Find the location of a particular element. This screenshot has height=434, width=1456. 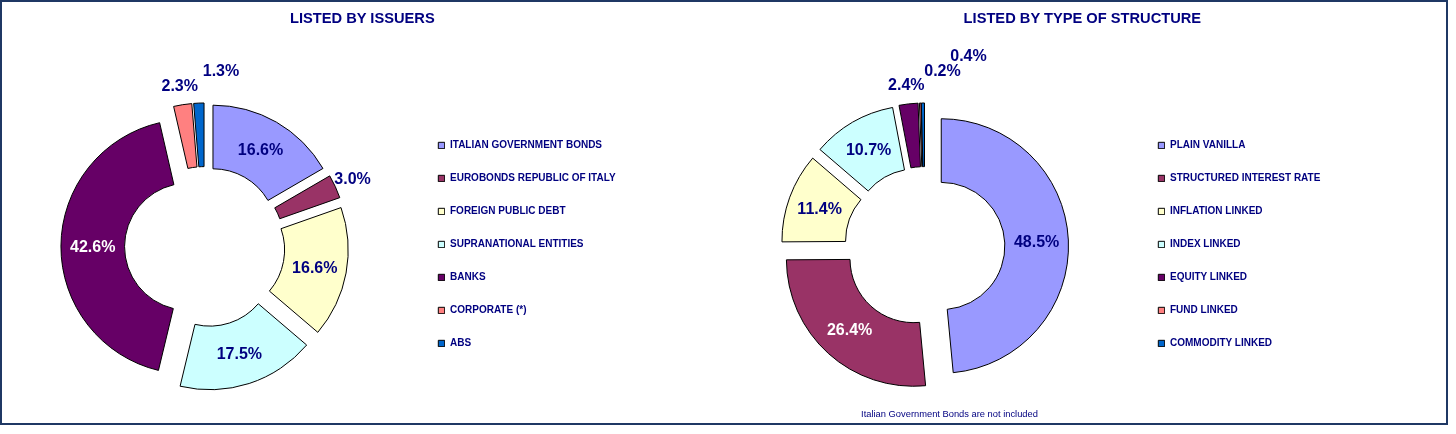

legend-label: EUROBONDS REPUBLIC OF ITALY is located at coordinates (533, 177).